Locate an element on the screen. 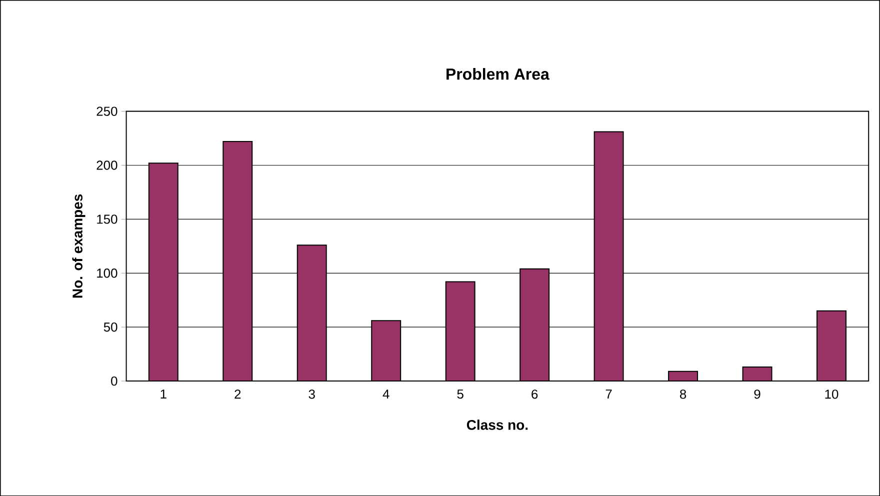 This screenshot has height=496, width=880. x-tick-label: 2 is located at coordinates (237, 393).